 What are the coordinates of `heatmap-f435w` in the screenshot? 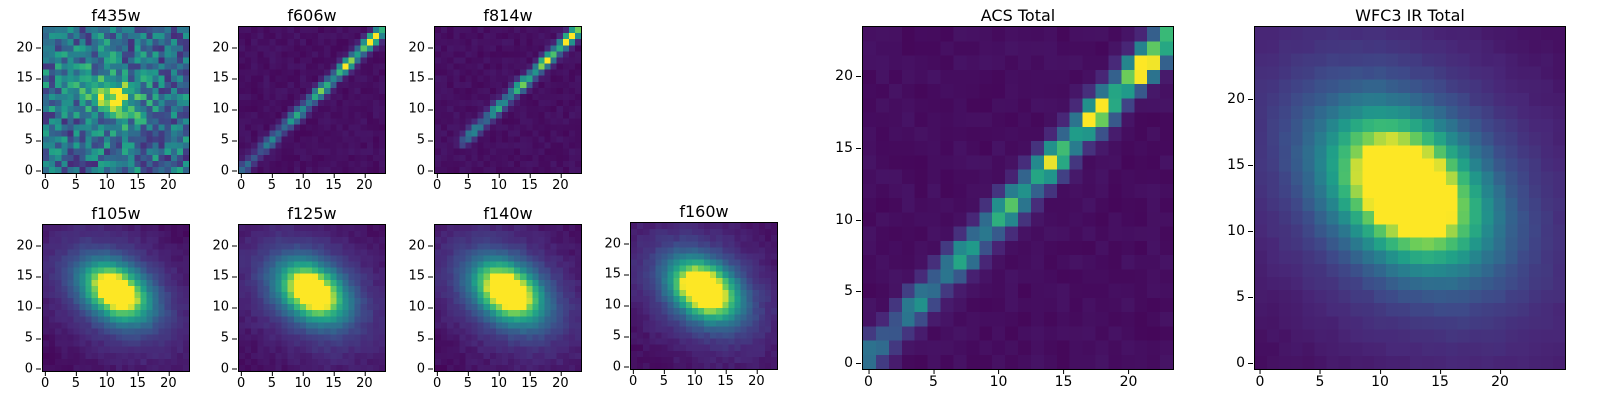 It's located at (116, 100).